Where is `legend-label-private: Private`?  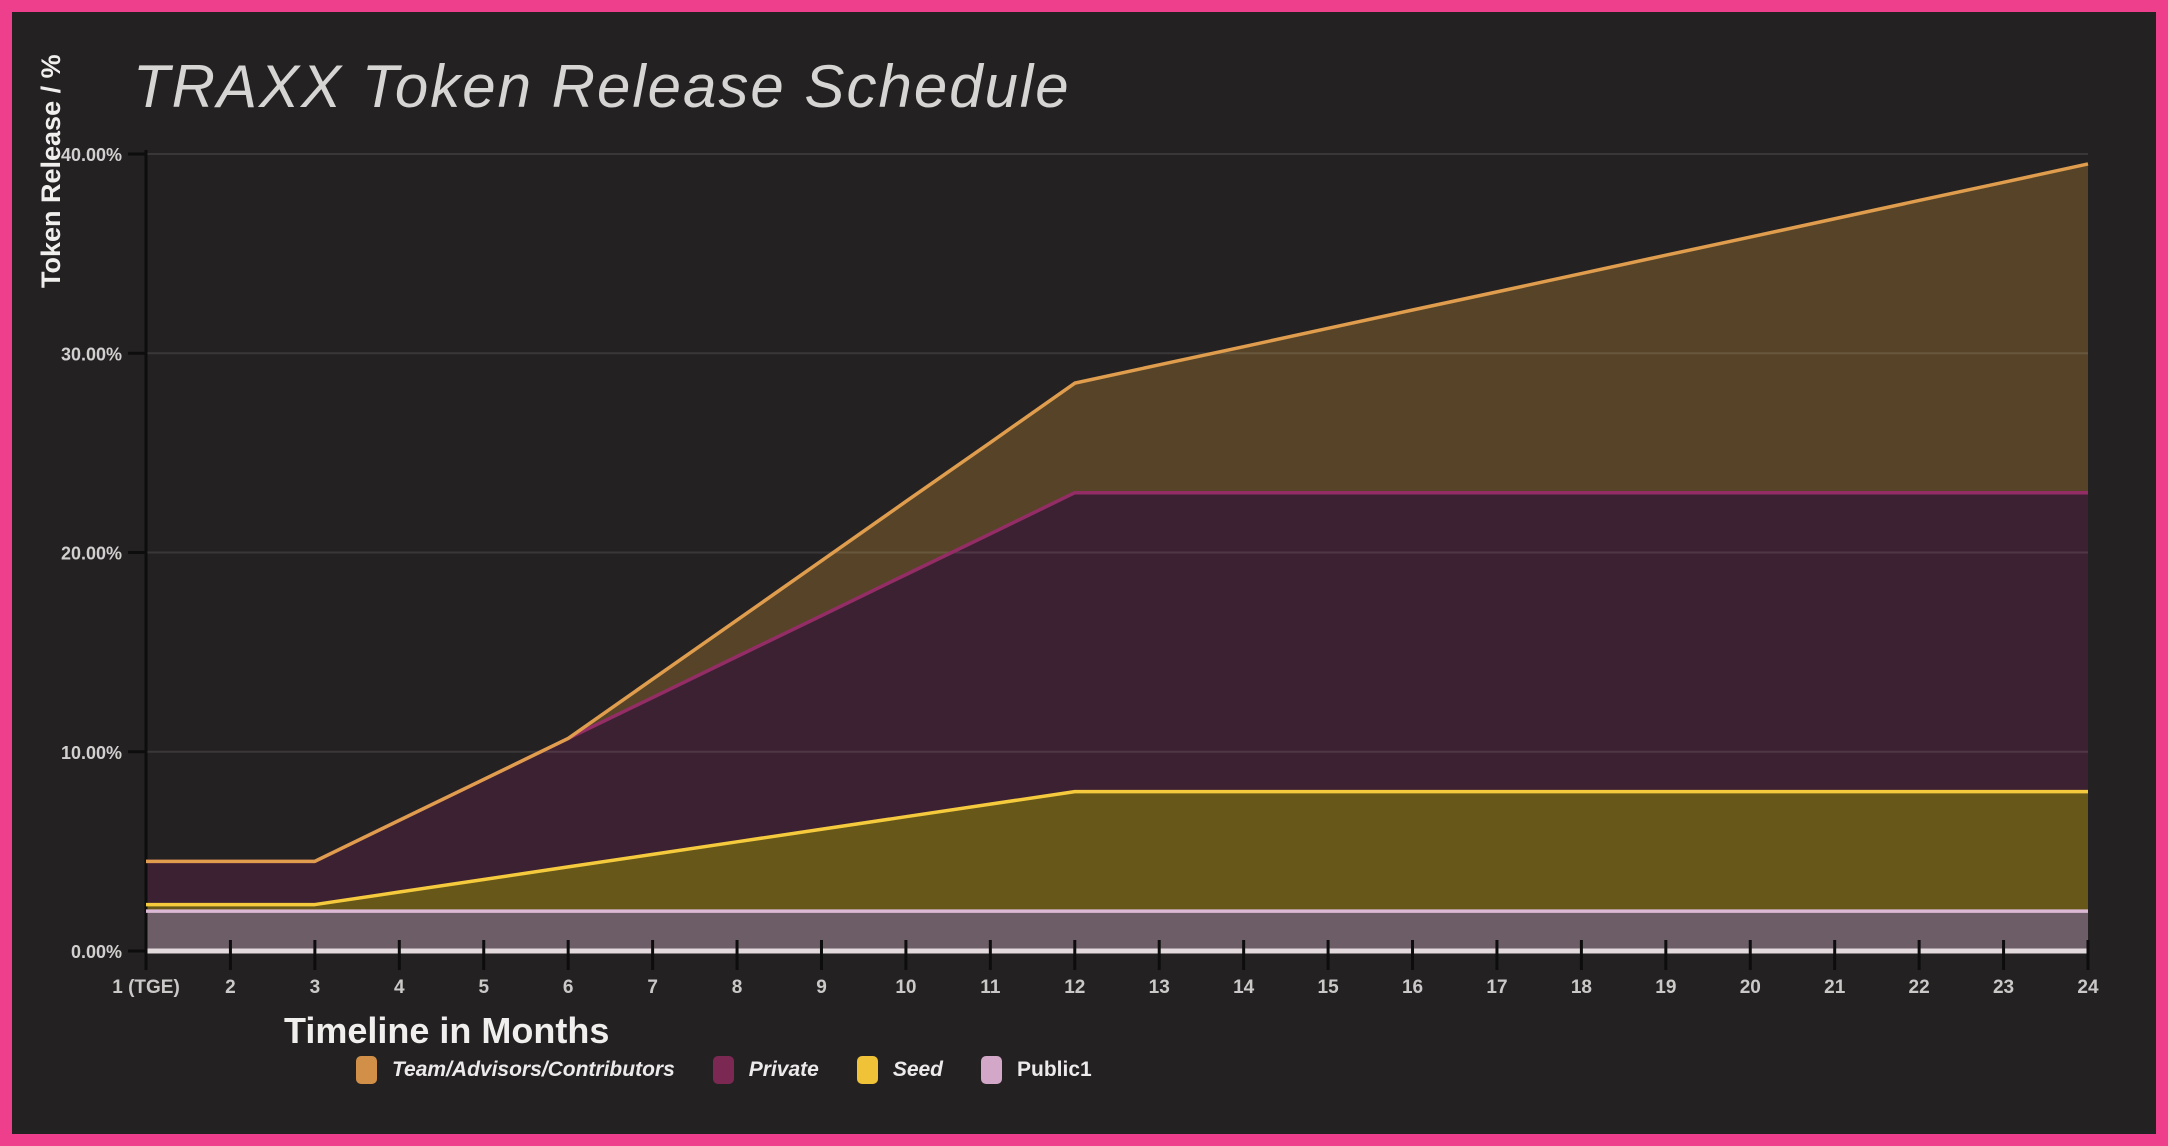
legend-label-private: Private is located at coordinates (783, 1069).